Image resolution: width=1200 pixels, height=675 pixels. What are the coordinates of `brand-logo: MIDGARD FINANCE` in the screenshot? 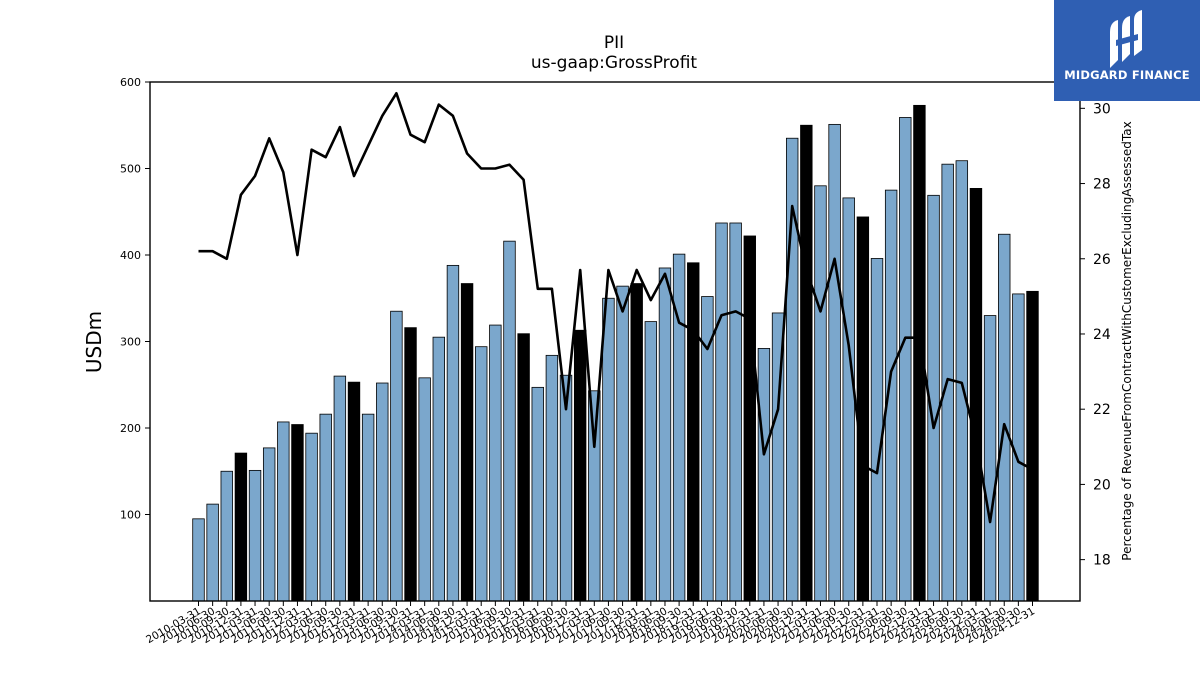 It's located at (1127, 50).